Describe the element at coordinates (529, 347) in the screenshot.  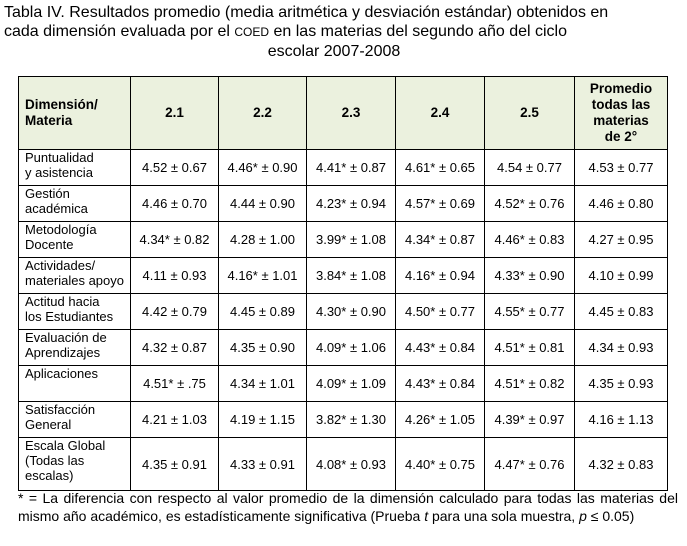
I see `cell: 4.51* ± 0.81` at that location.